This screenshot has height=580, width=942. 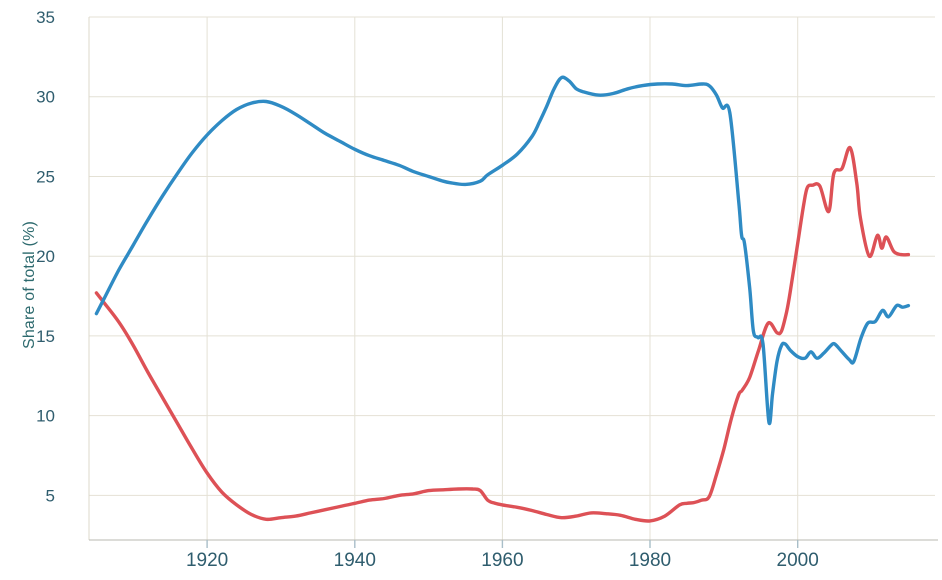 What do you see at coordinates (650, 560) in the screenshot?
I see `x-tick-label: 1980` at bounding box center [650, 560].